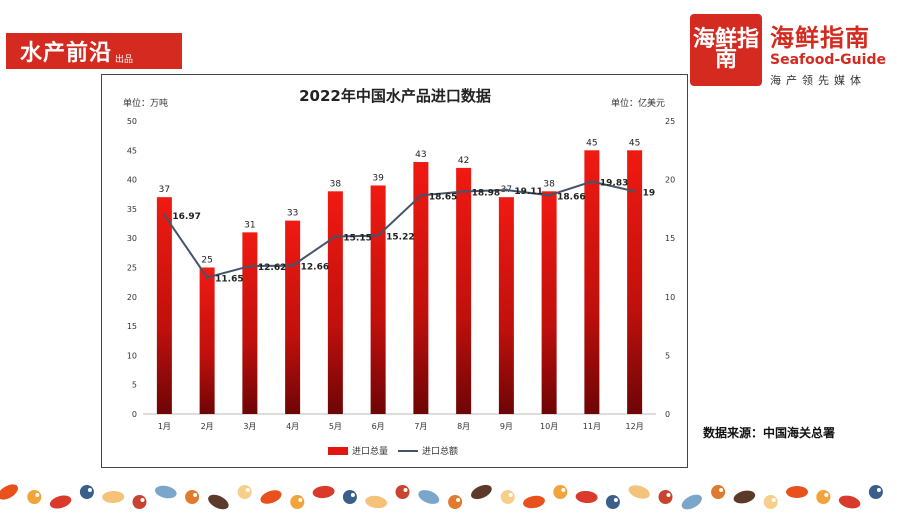 This screenshot has height=515, width=897. Describe the element at coordinates (670, 238) in the screenshot. I see `right-tick-label: 15` at that location.